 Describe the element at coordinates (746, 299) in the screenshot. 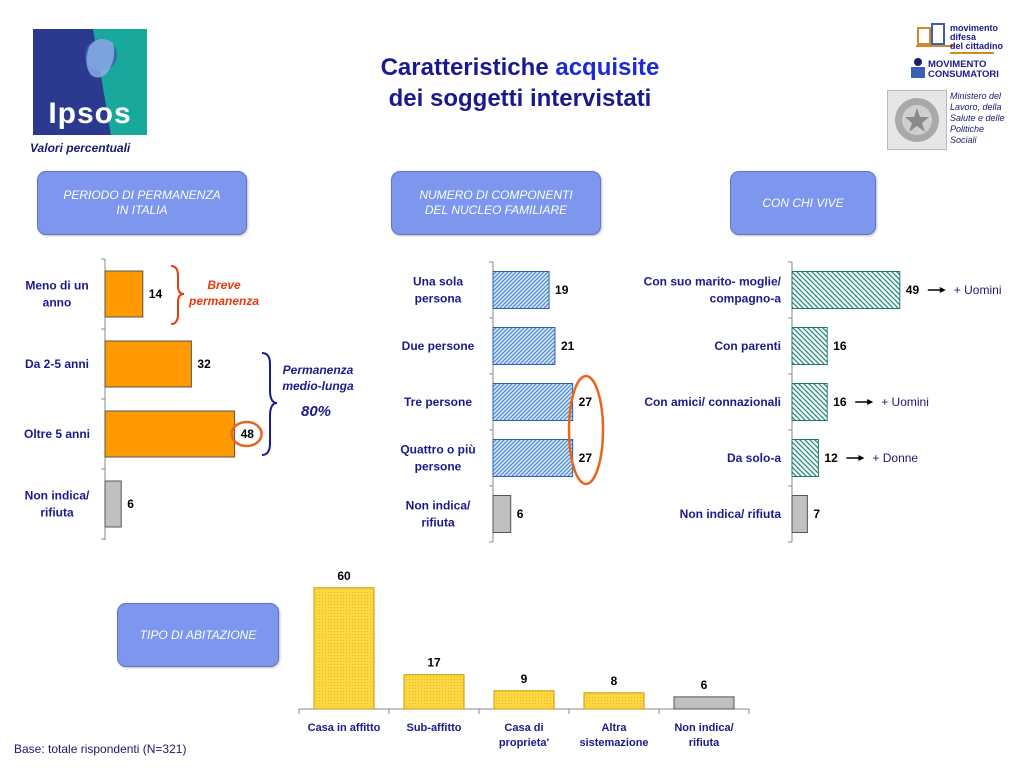

I see `category-label: compagno-a` at that location.